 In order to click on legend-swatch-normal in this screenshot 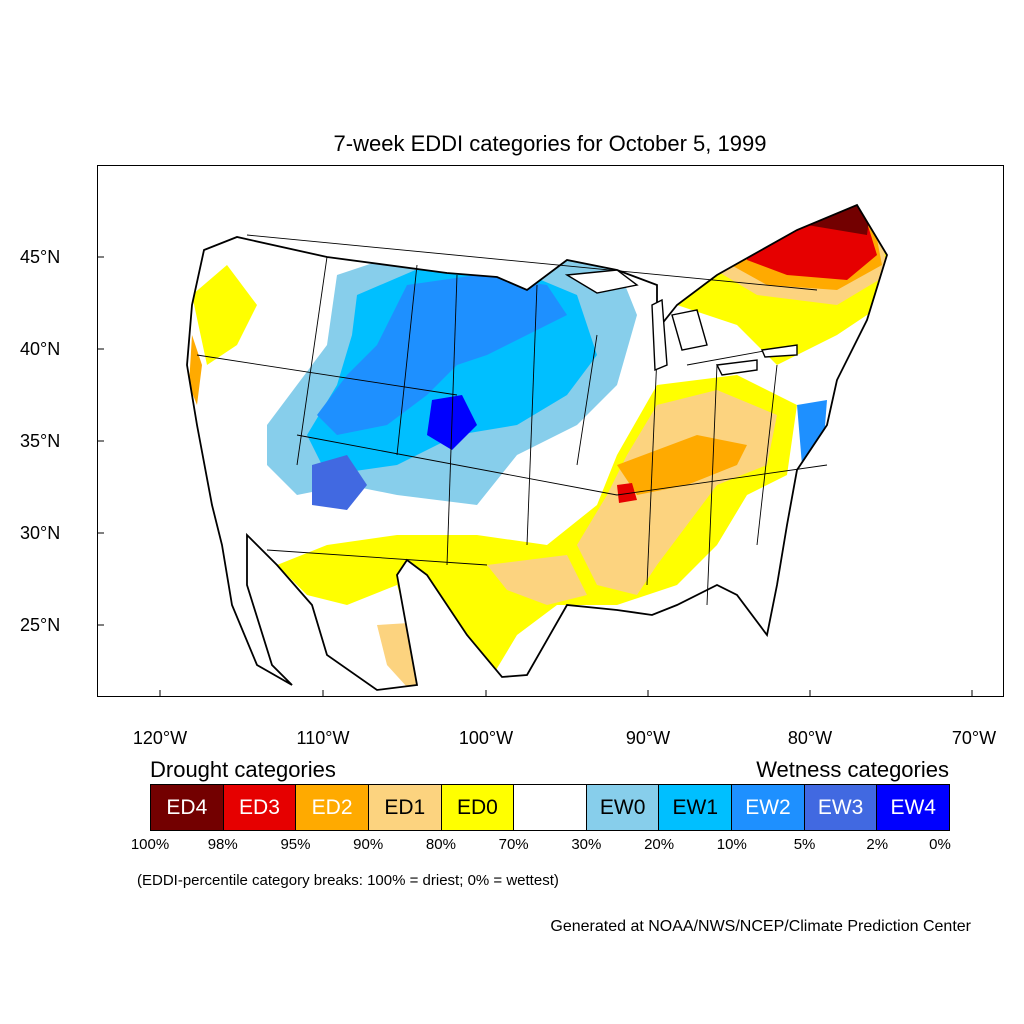, I will do `click(550, 807)`.